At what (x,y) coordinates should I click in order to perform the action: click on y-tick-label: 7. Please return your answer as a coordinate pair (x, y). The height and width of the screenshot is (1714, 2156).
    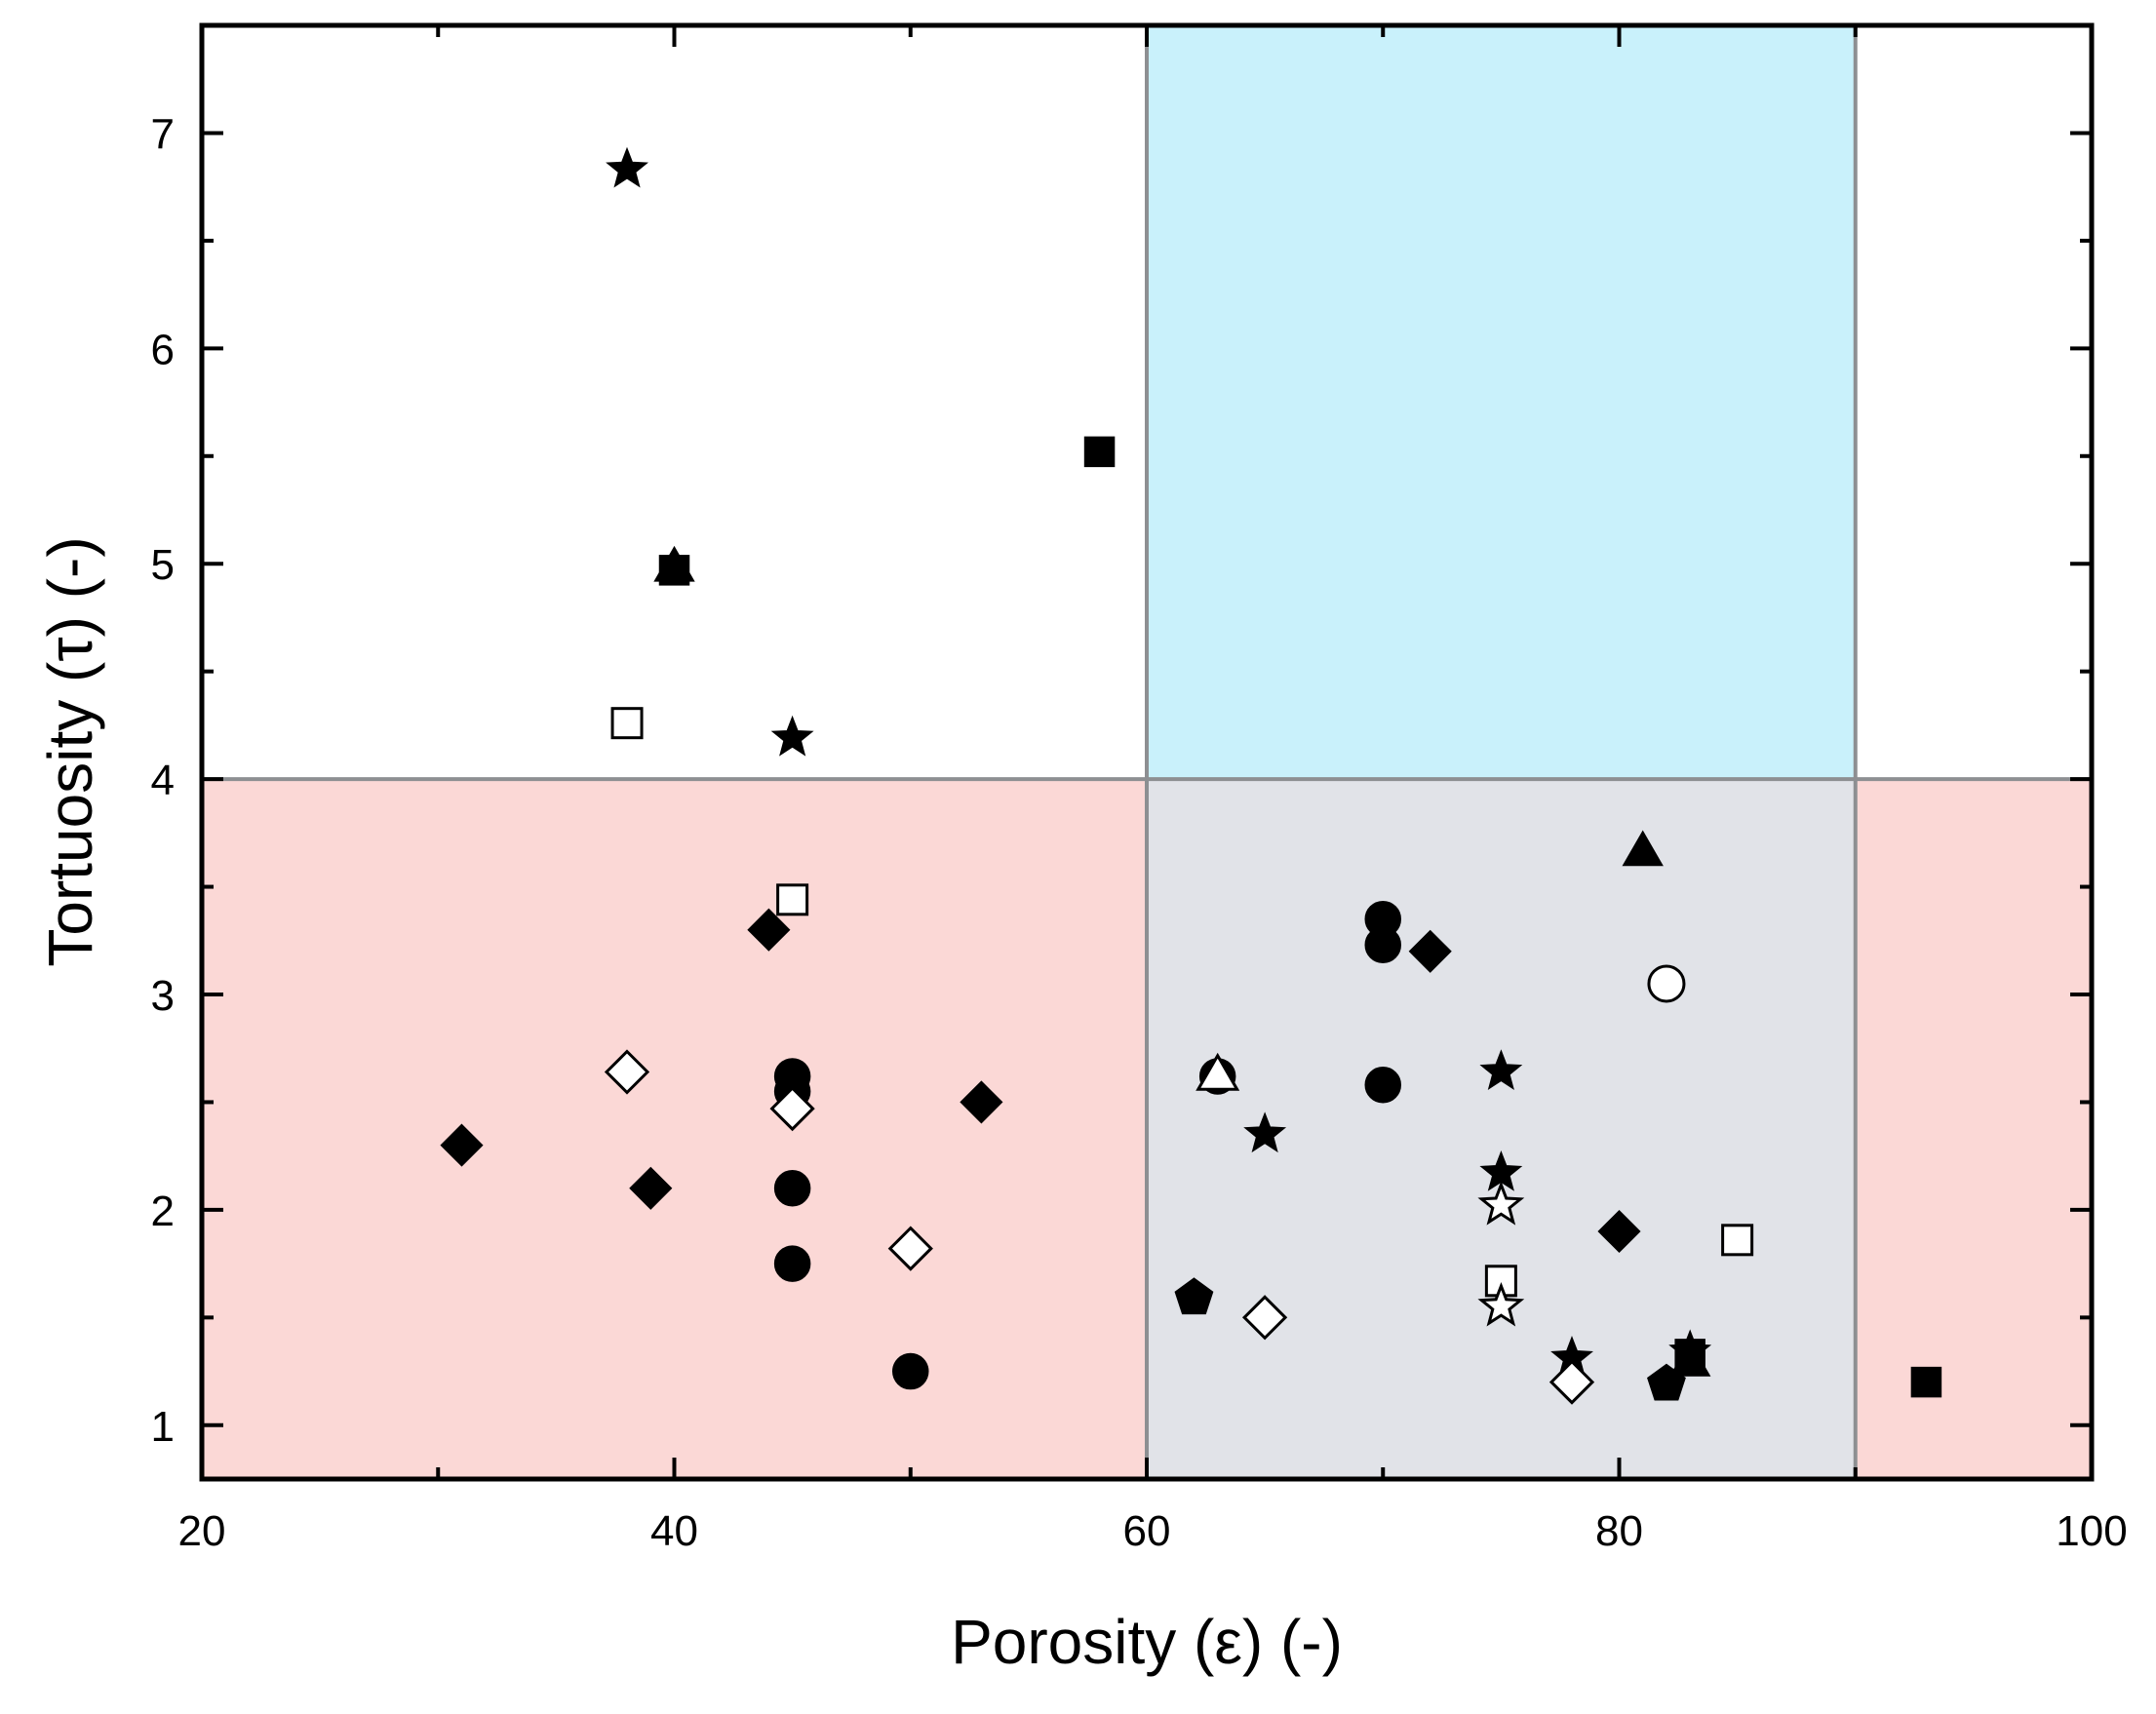
    Looking at the image, I should click on (163, 134).